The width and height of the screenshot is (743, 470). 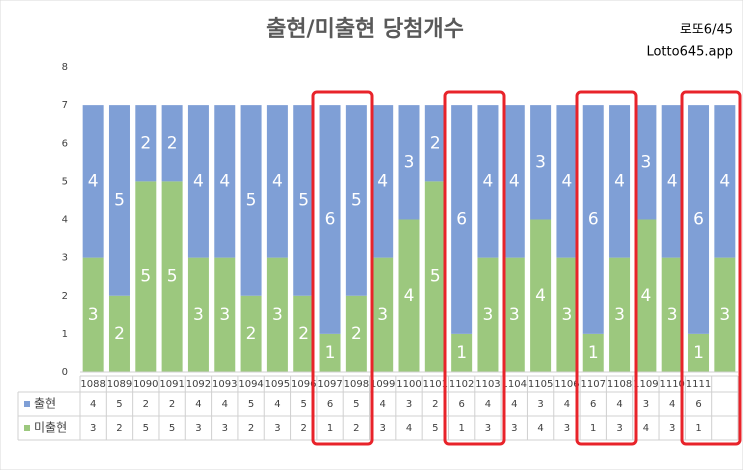 I want to click on x-tick-label: 1096, so click(x=303, y=384).